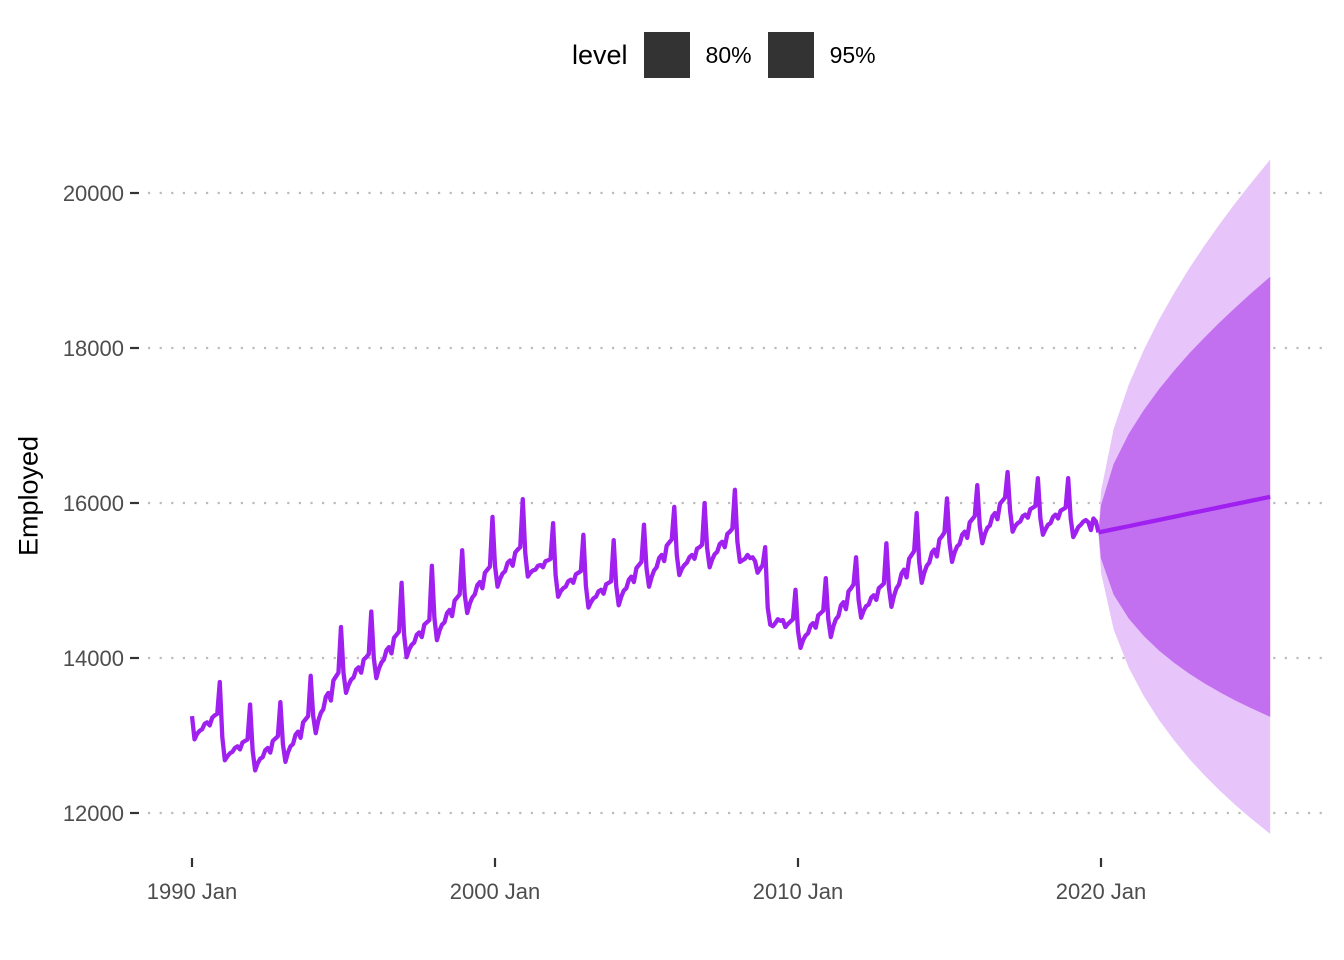 This screenshot has width=1344, height=960. What do you see at coordinates (600, 54) in the screenshot?
I see `legend-title: level` at bounding box center [600, 54].